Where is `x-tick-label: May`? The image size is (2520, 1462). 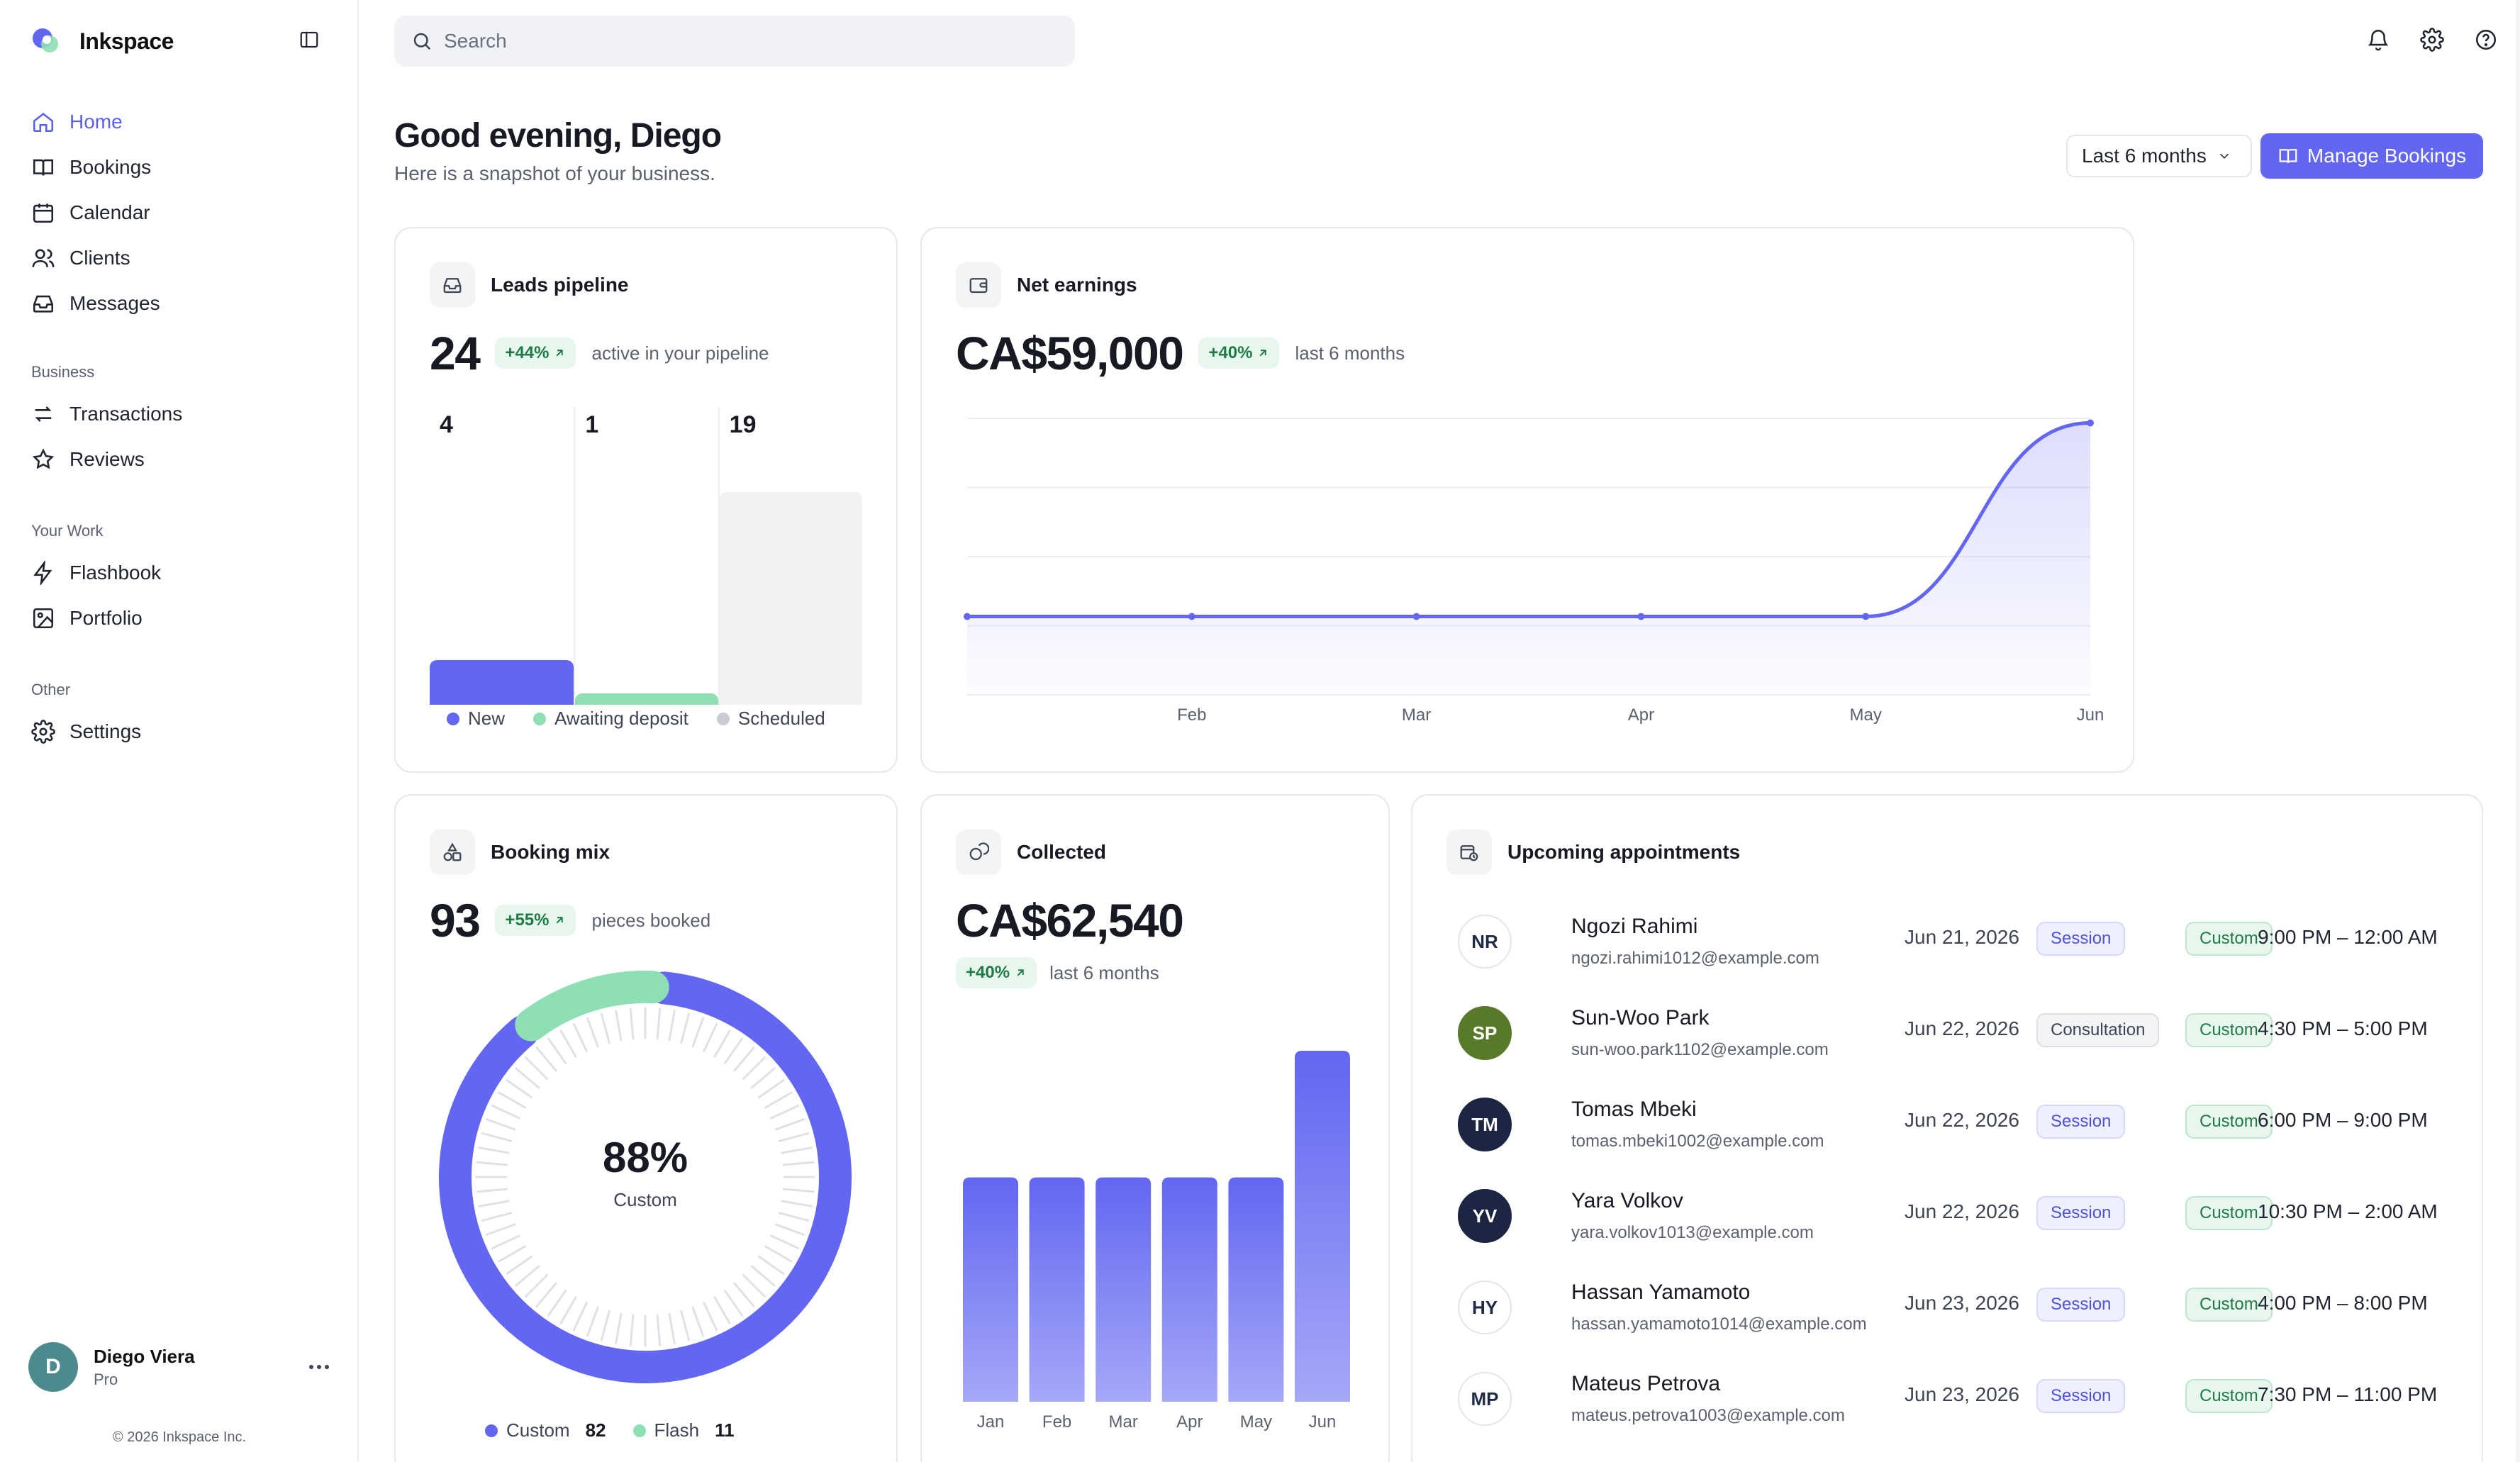 x-tick-label: May is located at coordinates (1866, 715).